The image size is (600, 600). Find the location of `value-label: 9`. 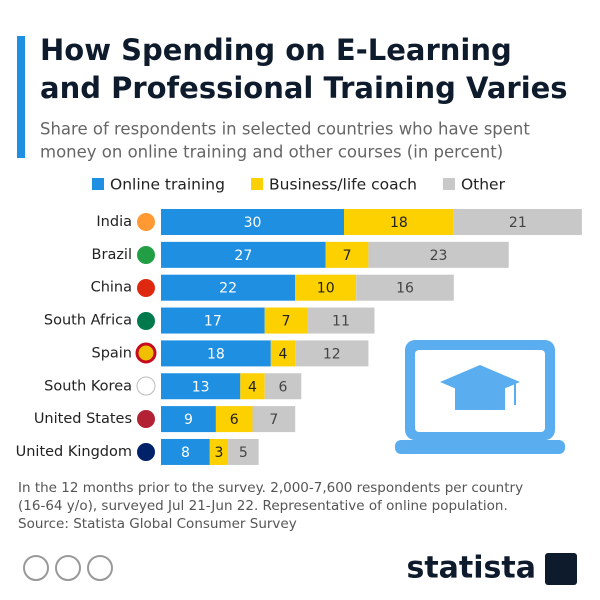

value-label: 9 is located at coordinates (188, 420).